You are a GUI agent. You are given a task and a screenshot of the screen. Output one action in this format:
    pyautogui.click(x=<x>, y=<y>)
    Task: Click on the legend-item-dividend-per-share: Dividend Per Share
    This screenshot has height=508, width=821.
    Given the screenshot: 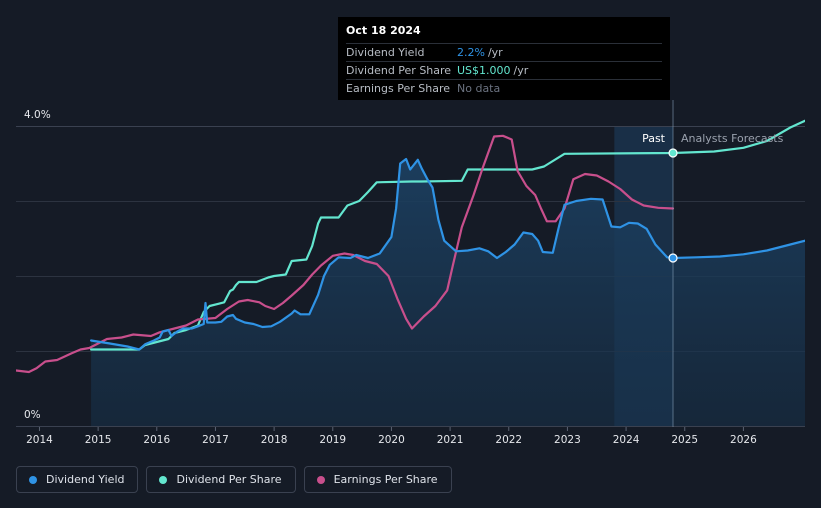 What is the action you would take?
    pyautogui.click(x=221, y=479)
    